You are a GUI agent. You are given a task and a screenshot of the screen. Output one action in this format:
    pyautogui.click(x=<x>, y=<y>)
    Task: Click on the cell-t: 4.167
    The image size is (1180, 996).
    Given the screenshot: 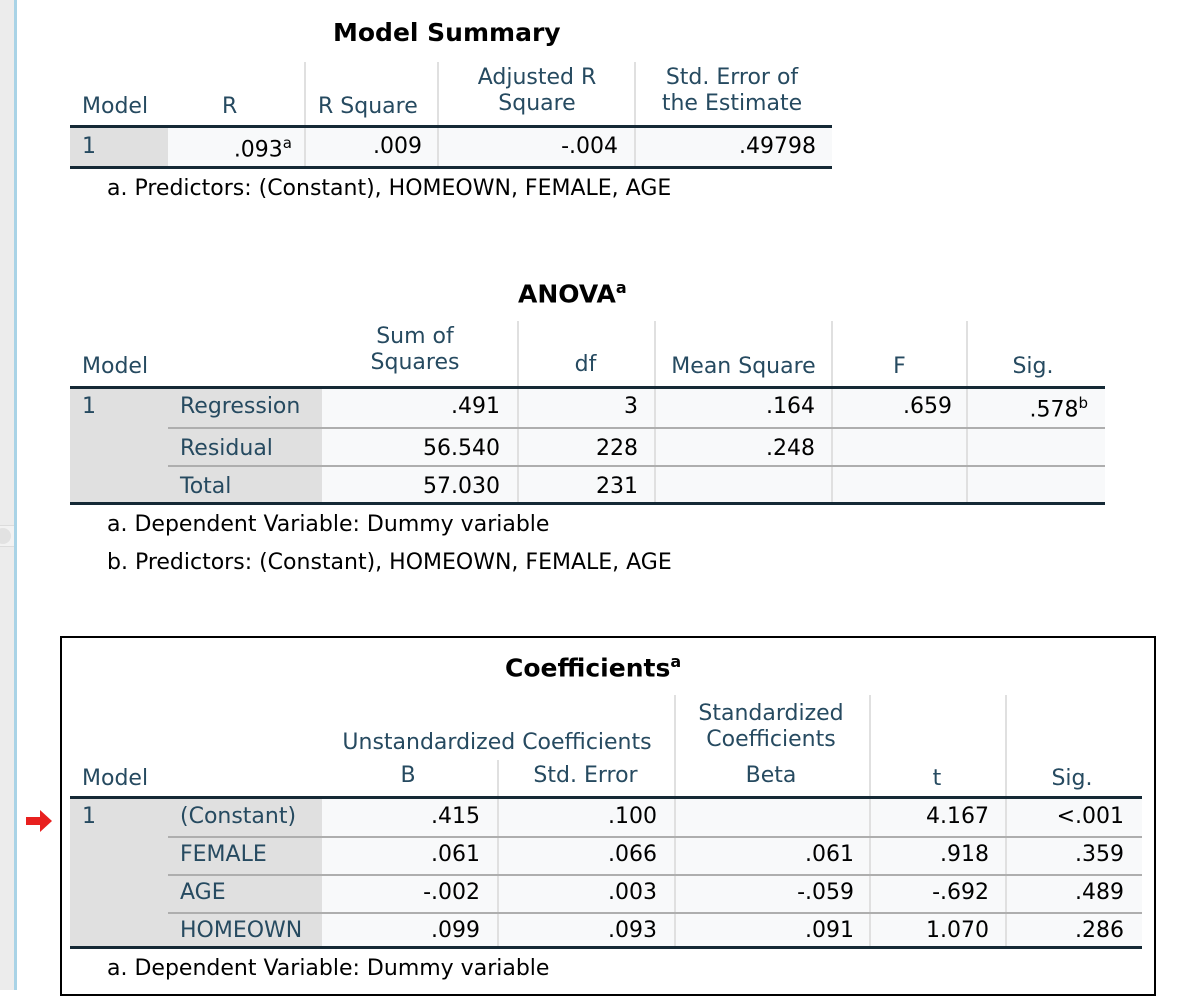 What is the action you would take?
    pyautogui.click(x=957, y=816)
    